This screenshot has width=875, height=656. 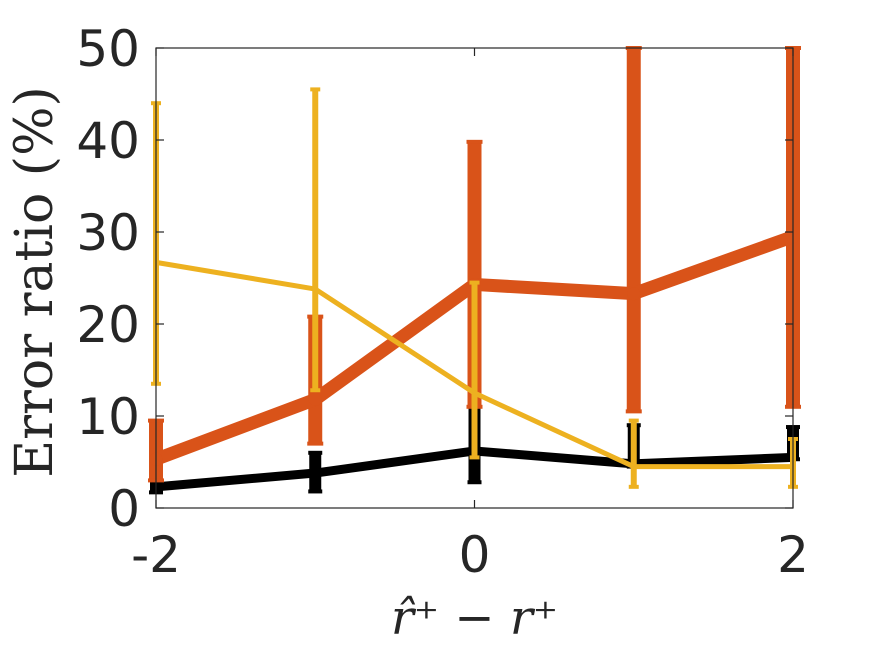 What do you see at coordinates (156, 555) in the screenshot?
I see `x-tick-label: -2` at bounding box center [156, 555].